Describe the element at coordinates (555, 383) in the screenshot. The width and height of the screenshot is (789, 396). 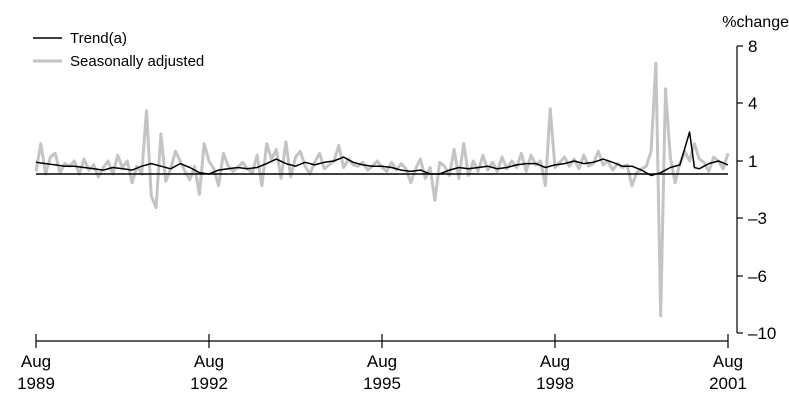
I see `x-tick-label-year: 1998` at that location.